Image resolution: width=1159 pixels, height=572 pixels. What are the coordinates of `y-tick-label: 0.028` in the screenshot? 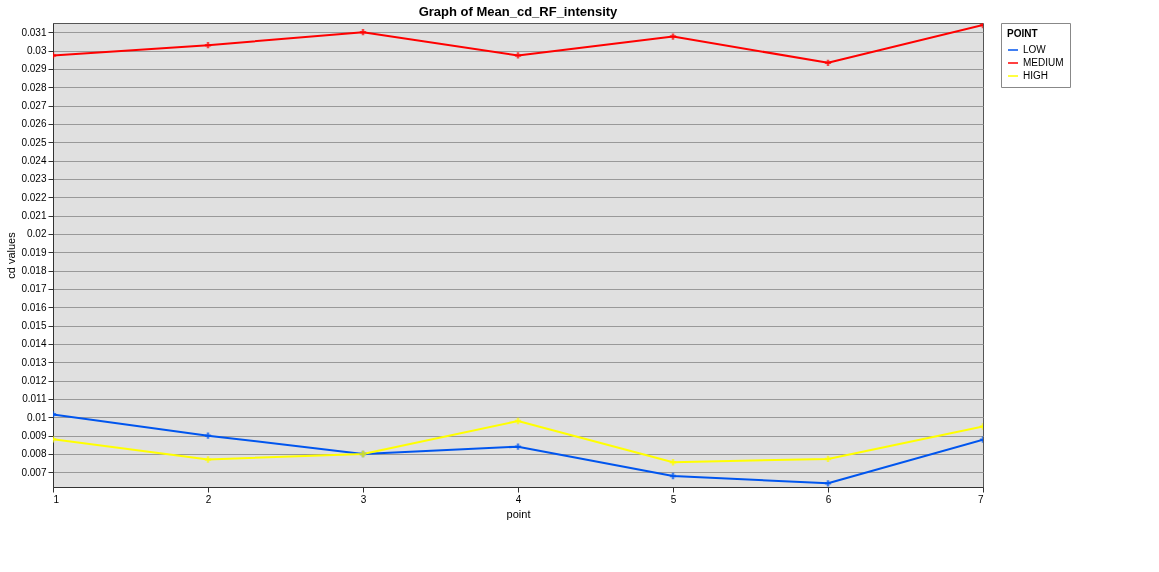 It's located at (34, 87).